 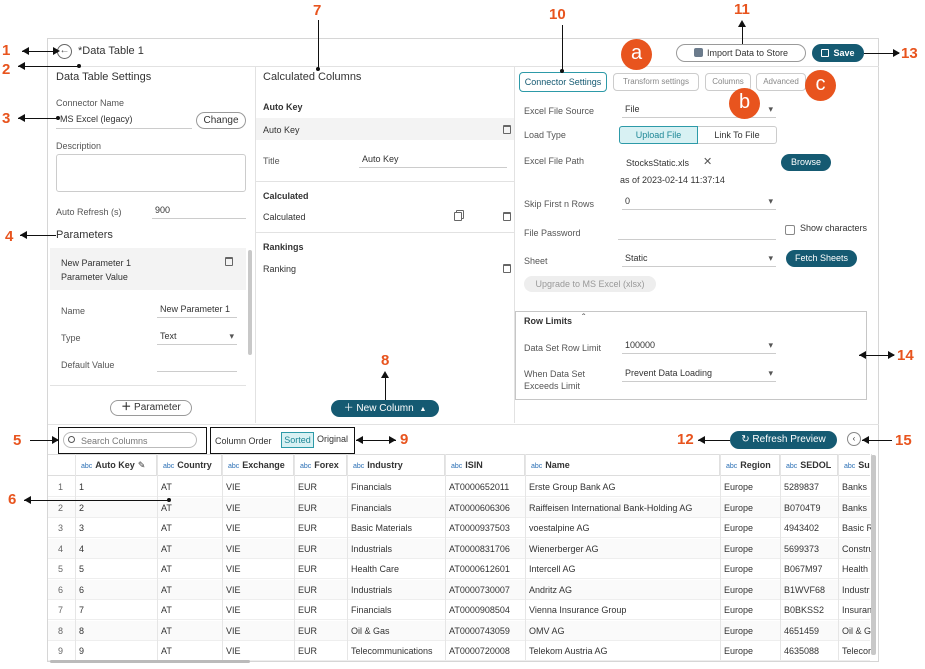 I want to click on close-icon: ✕, so click(x=708, y=162).